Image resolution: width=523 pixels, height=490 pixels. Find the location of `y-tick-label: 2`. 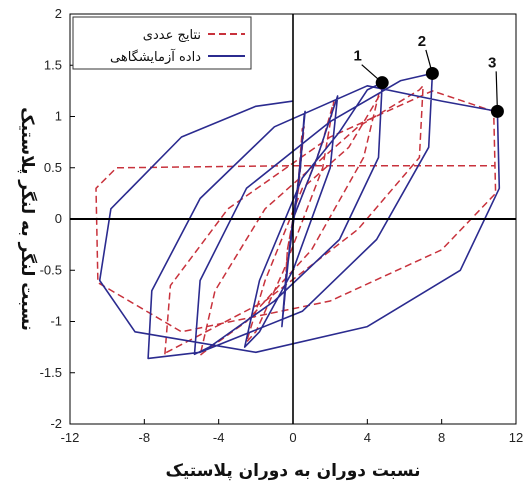

y-tick-label: 2 is located at coordinates (58, 13).